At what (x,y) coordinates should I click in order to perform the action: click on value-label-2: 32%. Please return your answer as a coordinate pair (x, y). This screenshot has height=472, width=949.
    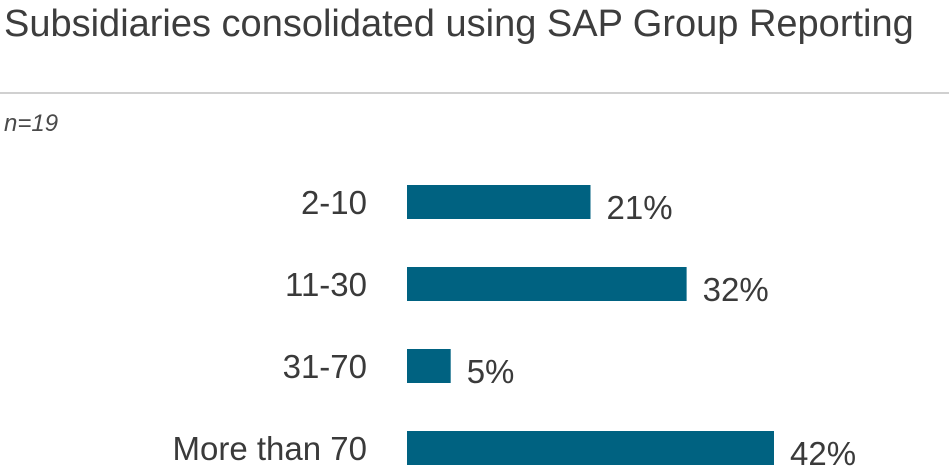
    Looking at the image, I should click on (736, 289).